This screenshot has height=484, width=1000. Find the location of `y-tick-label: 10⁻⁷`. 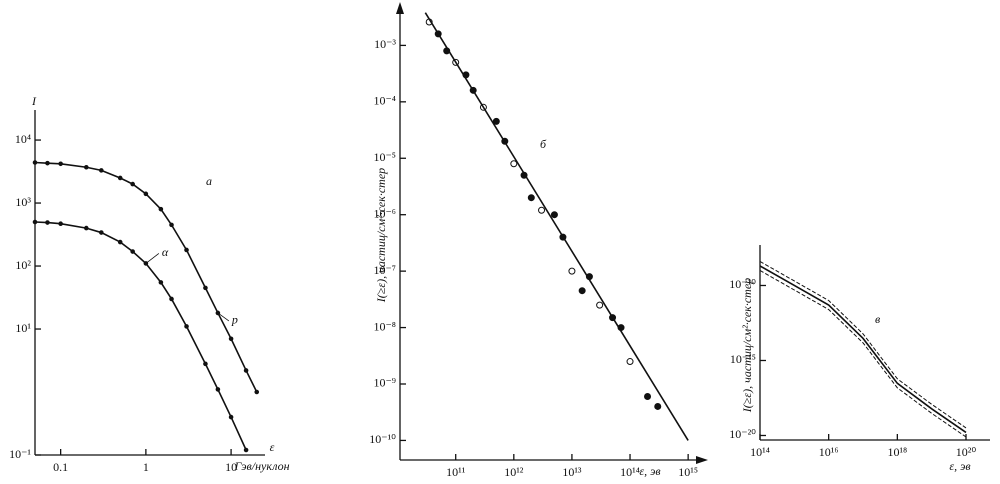

y-tick-label: 10⁻⁷ is located at coordinates (384, 270).